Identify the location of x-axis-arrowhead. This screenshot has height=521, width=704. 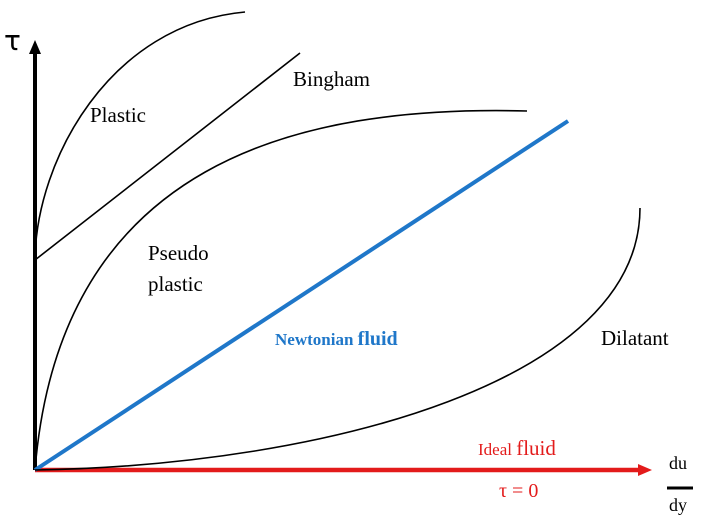
(645, 470).